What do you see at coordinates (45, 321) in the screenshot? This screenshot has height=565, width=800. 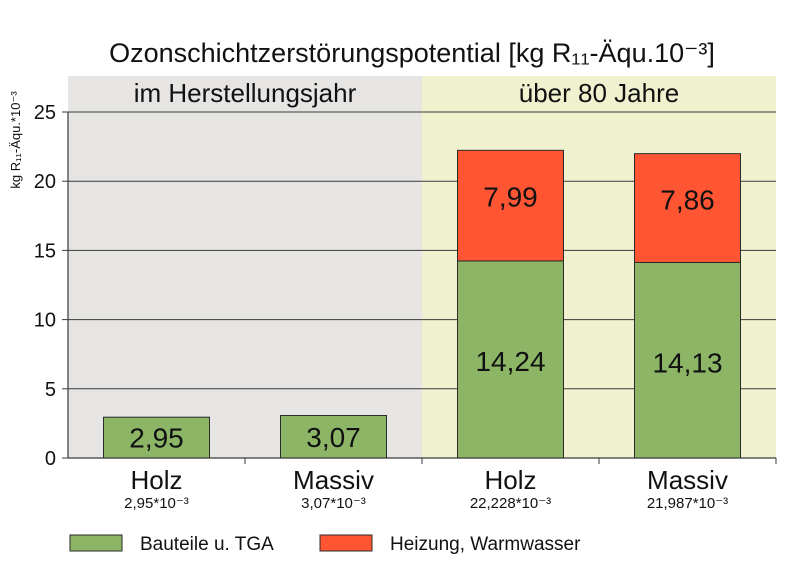 I see `y-tick-label: 10` at bounding box center [45, 321].